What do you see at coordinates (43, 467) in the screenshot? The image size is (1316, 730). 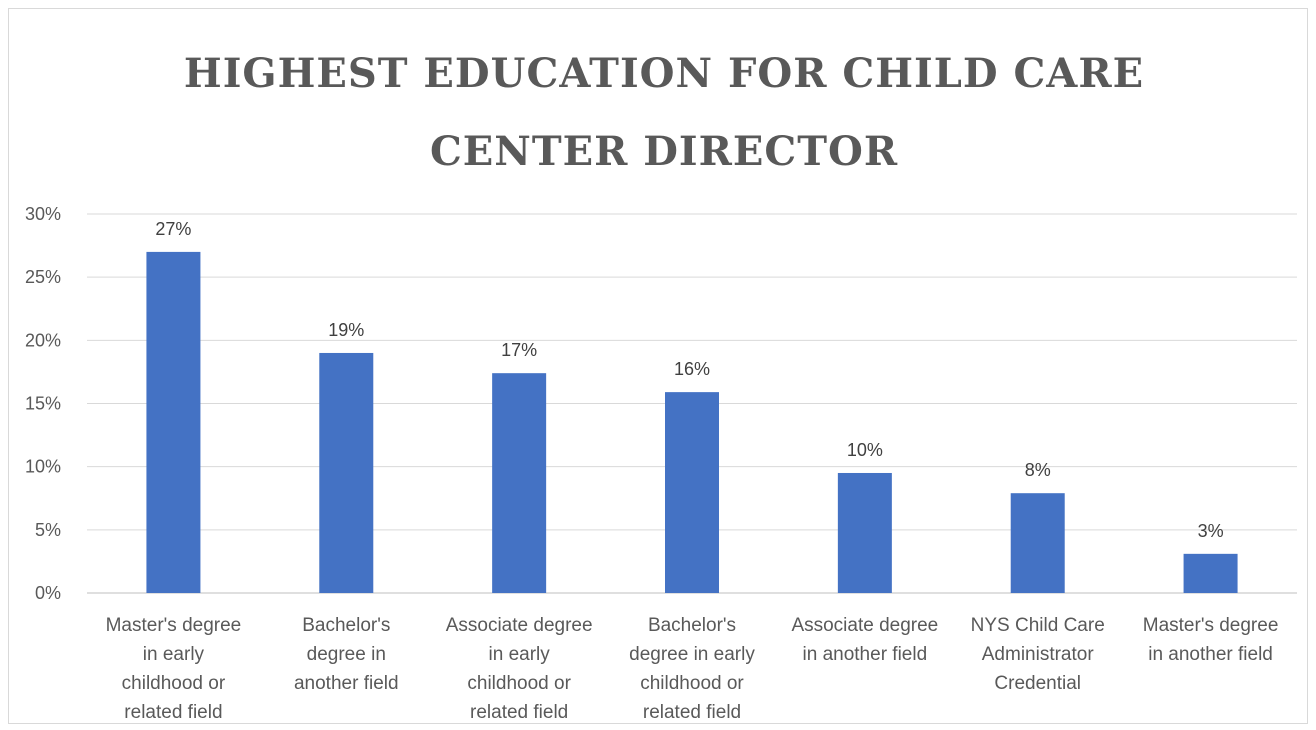 I see `y-tick-label: 10%` at bounding box center [43, 467].